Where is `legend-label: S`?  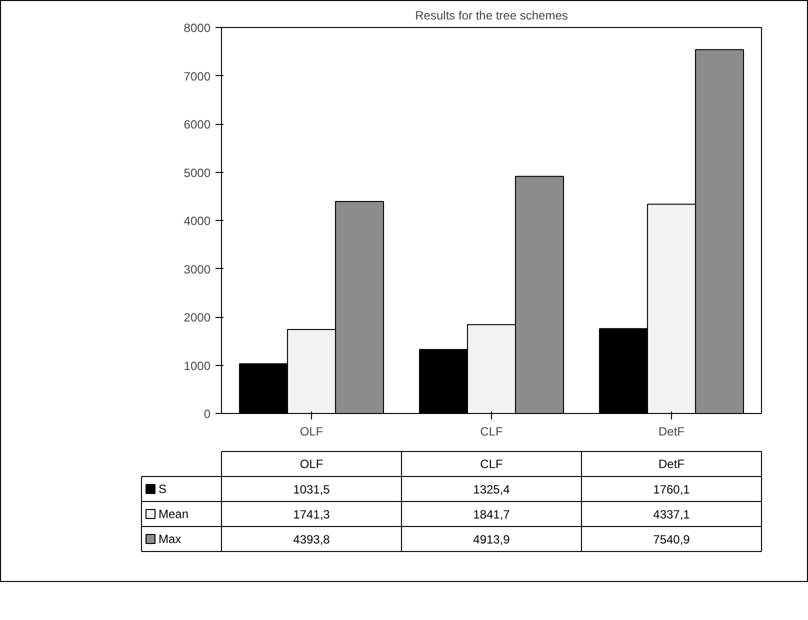 legend-label: S is located at coordinates (162, 489).